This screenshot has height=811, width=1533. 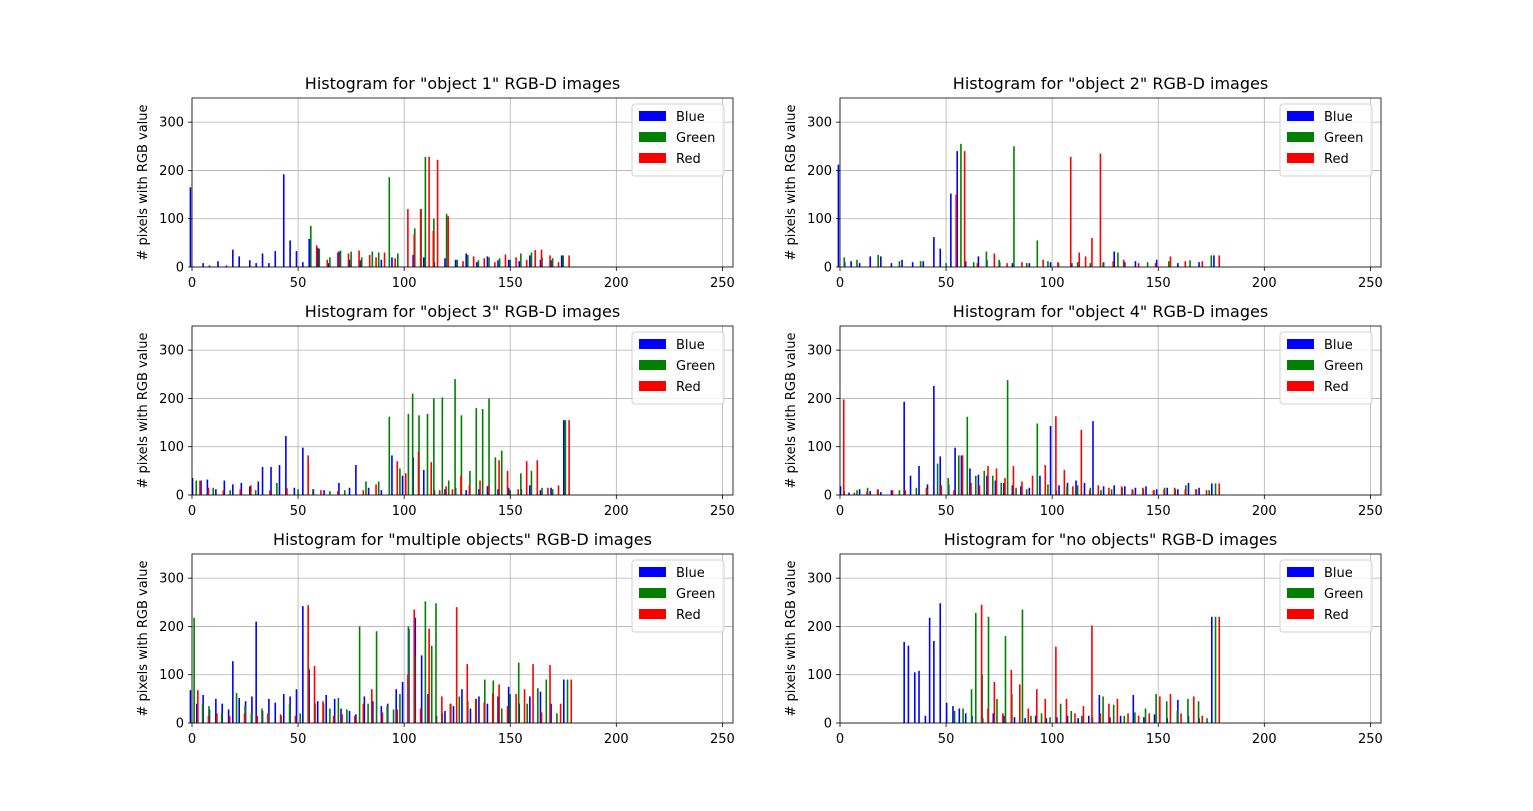 I want to click on x-tick-label: 250, so click(x=1370, y=739).